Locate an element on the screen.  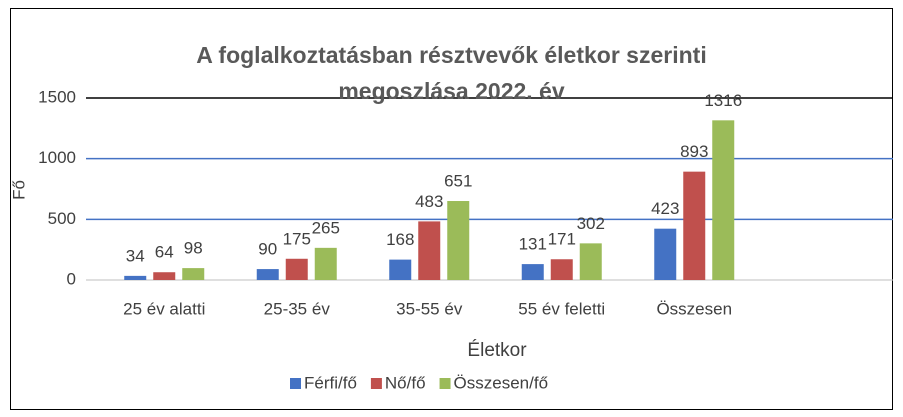
data-label: 98 is located at coordinates (193, 248).